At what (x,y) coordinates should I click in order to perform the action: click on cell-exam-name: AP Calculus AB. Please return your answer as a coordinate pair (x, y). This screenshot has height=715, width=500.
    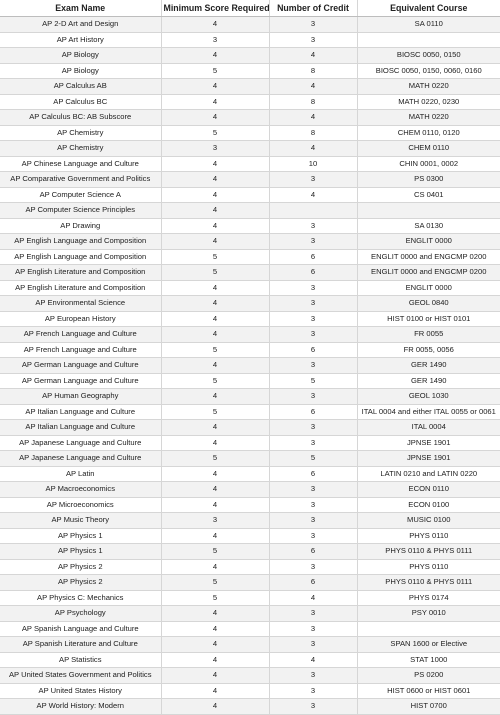
    Looking at the image, I should click on (81, 86).